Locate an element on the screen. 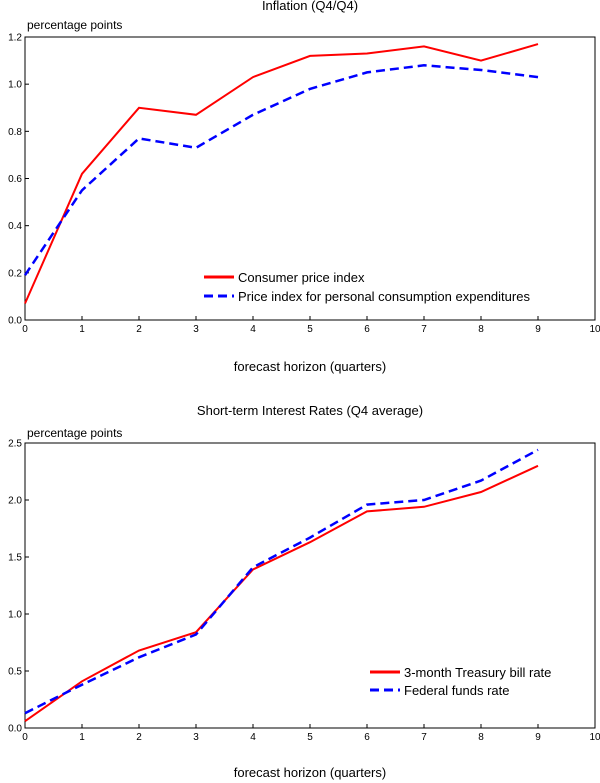 The height and width of the screenshot is (783, 600). y-tick-label: 0.6 is located at coordinates (15, 179).